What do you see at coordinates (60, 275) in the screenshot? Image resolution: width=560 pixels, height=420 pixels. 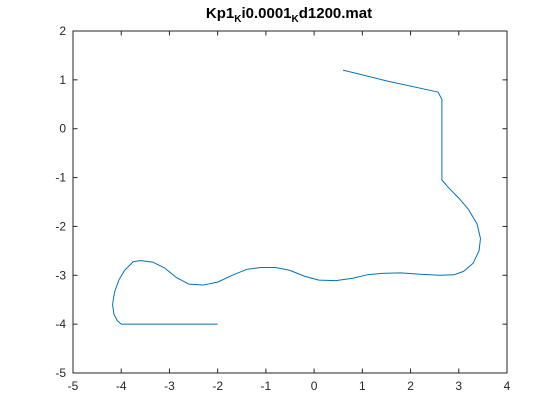 I see `y-tick-label: -3` at bounding box center [60, 275].